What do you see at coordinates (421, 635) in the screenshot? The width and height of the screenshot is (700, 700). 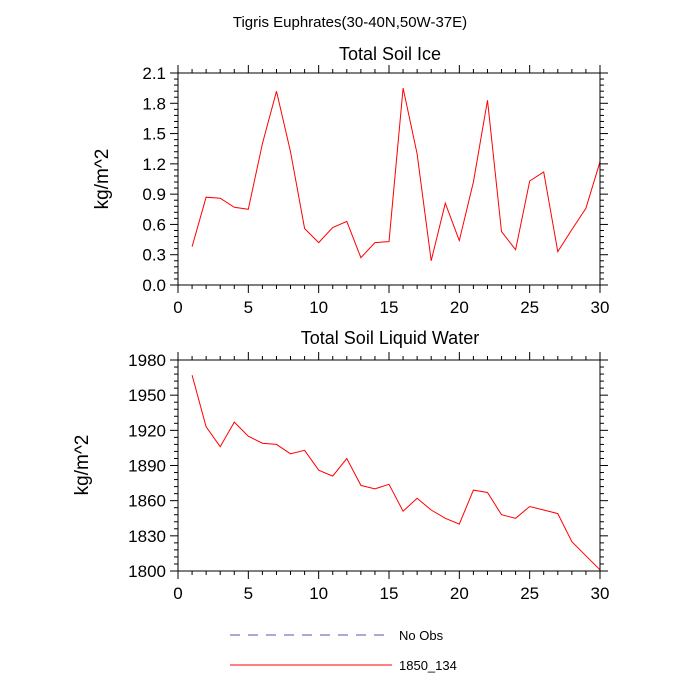 I see `legend-label-no-obs: No Obs` at bounding box center [421, 635].